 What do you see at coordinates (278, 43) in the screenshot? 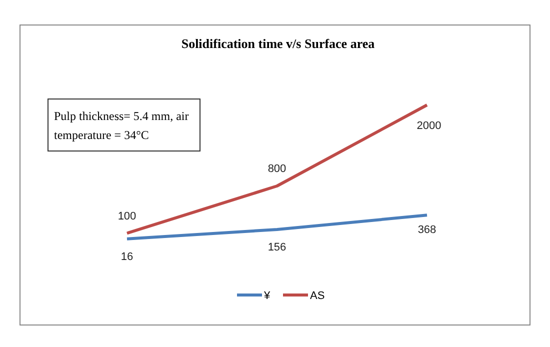
I see `chart-title: Solidification time v/s Surface area` at bounding box center [278, 43].